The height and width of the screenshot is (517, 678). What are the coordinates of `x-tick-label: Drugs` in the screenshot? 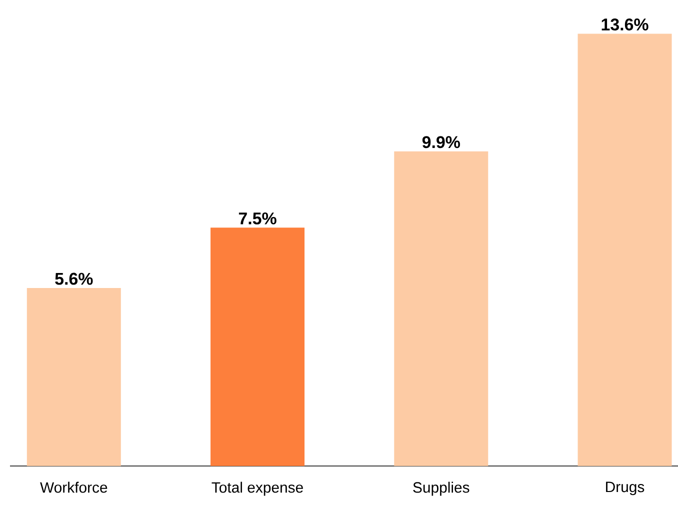 It's located at (625, 489).